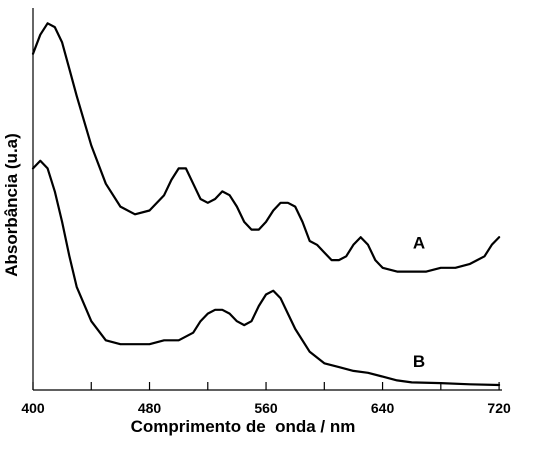  Describe the element at coordinates (243, 426) in the screenshot. I see `x-axis-title: Comprimento de onda / nm` at that location.